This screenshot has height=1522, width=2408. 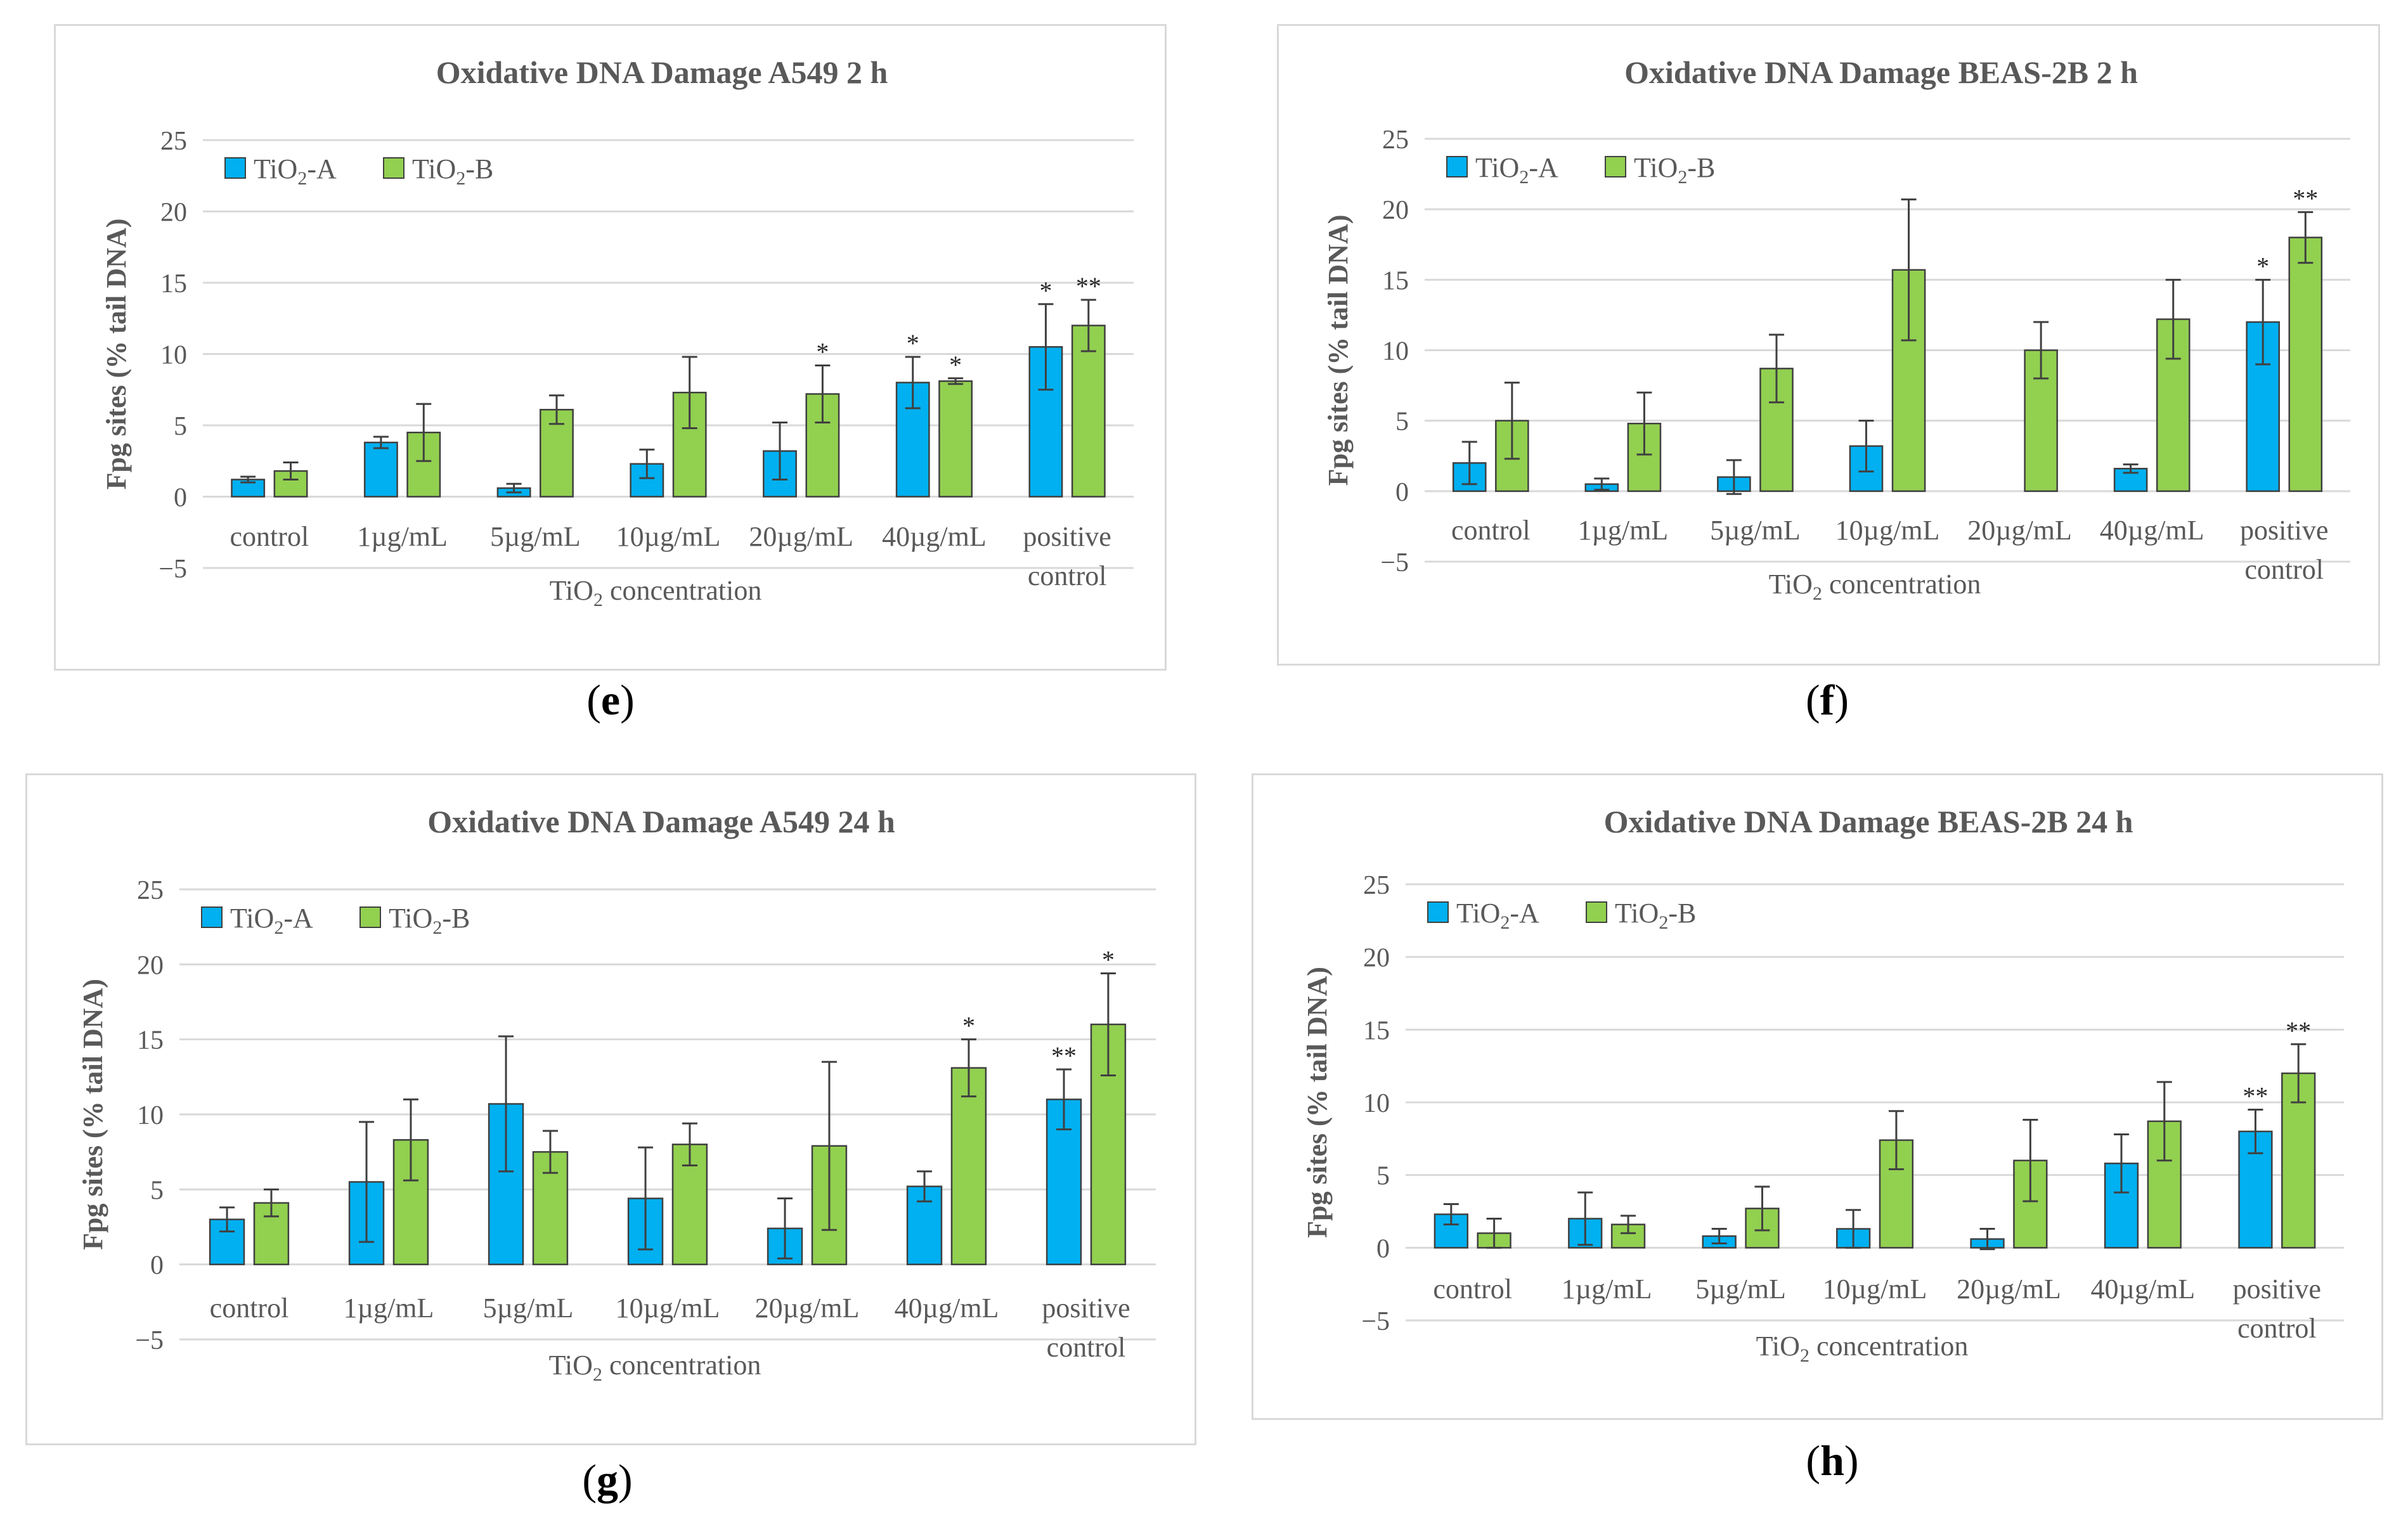 I want to click on x-category-label-h: control, so click(x=1473, y=1289).